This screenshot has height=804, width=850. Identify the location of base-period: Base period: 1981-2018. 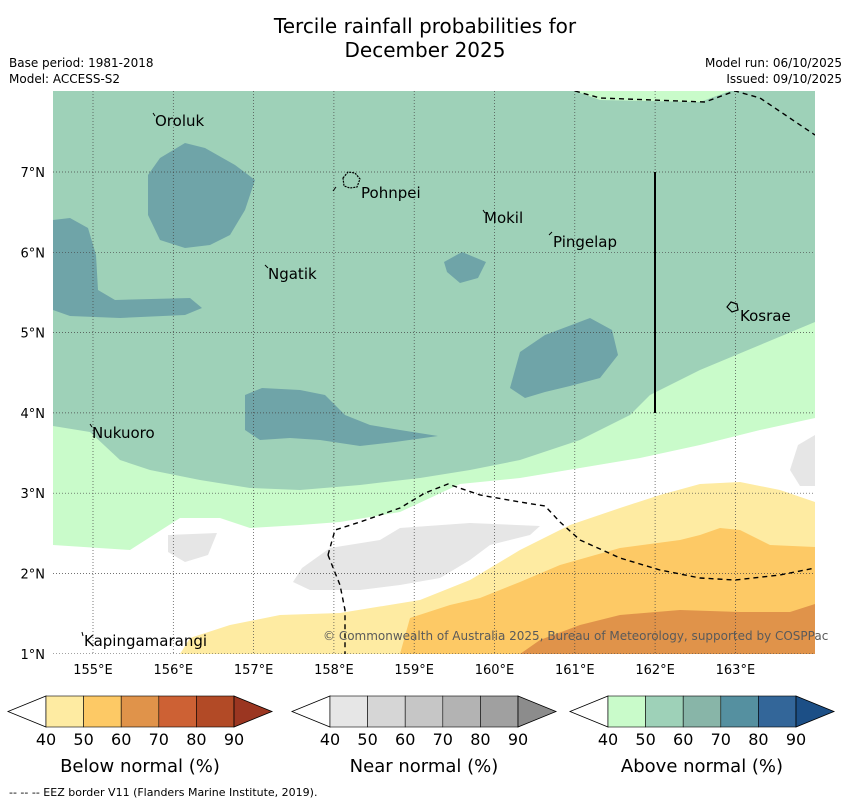
(81, 63).